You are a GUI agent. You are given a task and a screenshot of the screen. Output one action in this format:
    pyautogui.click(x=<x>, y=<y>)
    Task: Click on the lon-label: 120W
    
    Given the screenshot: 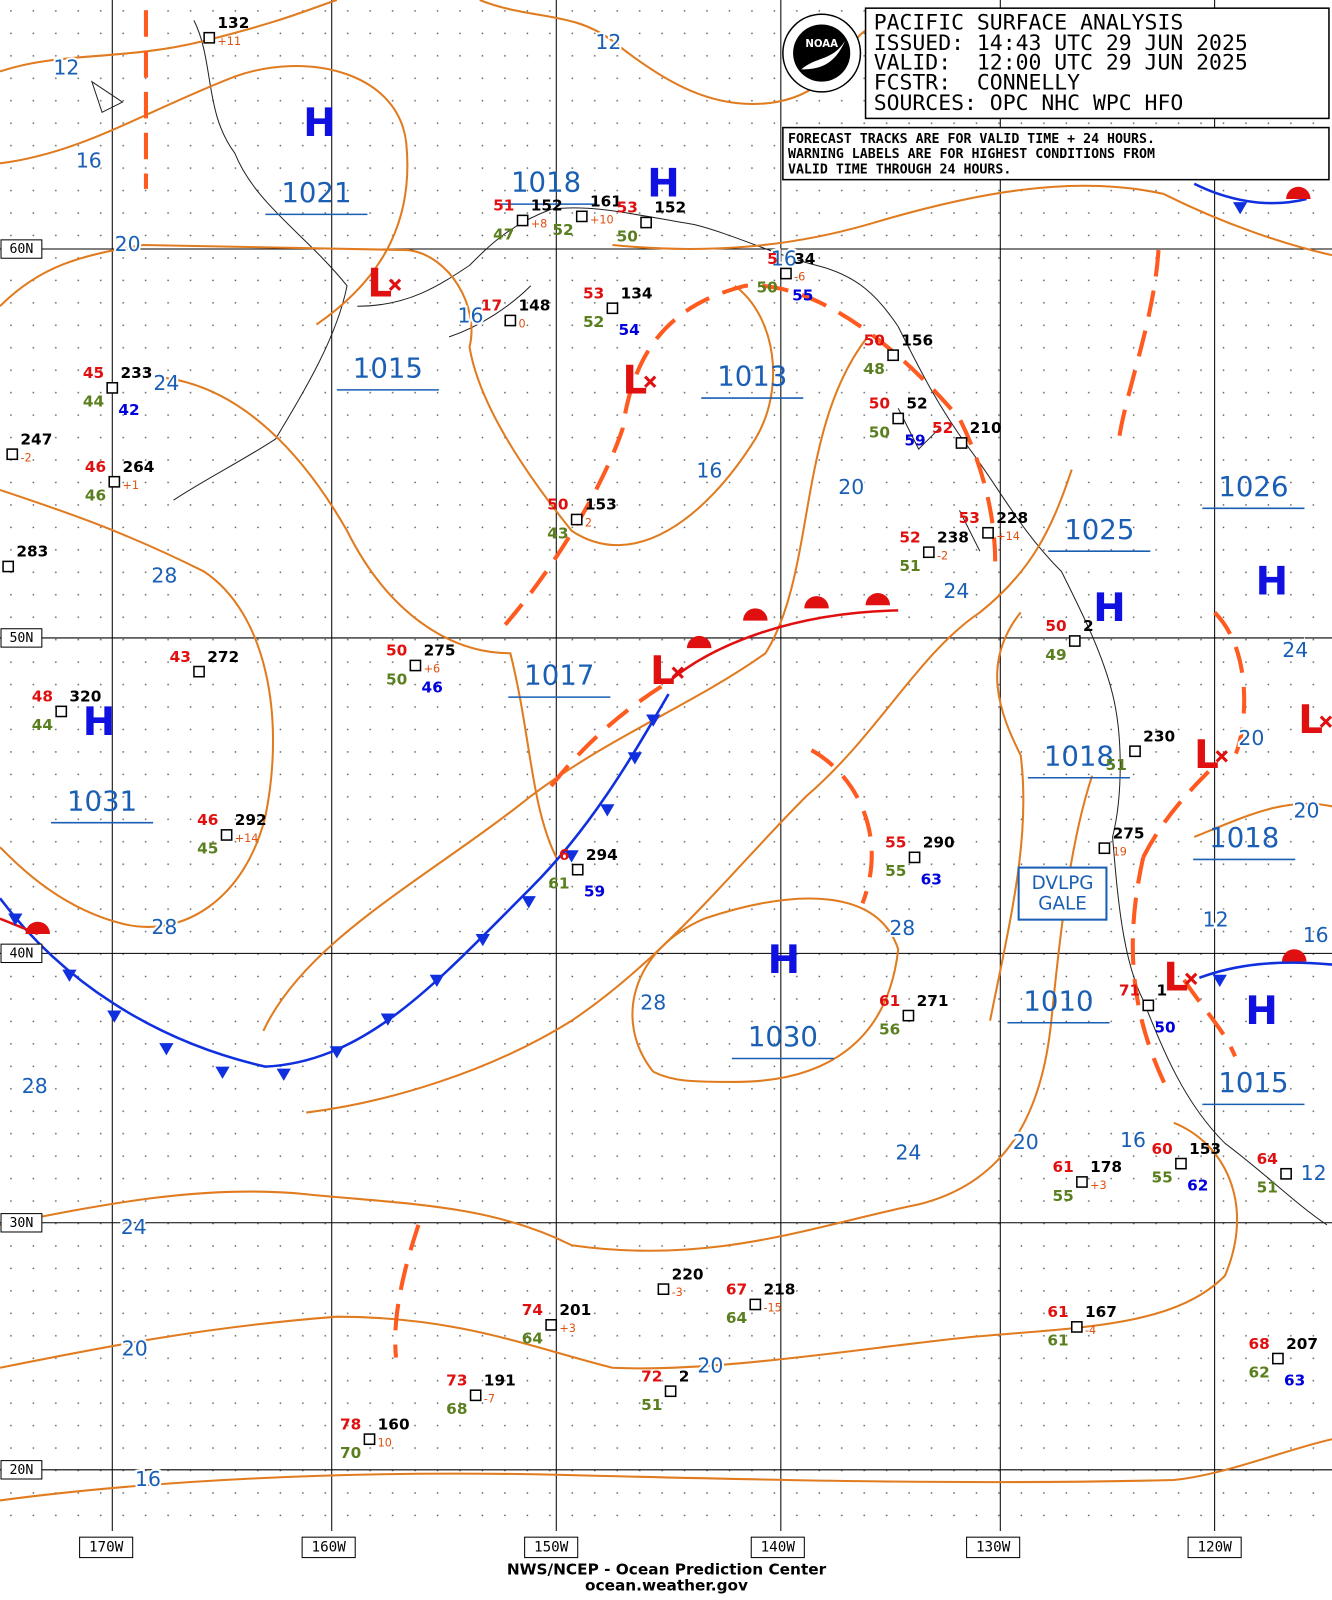 What is the action you would take?
    pyautogui.click(x=1214, y=1547)
    